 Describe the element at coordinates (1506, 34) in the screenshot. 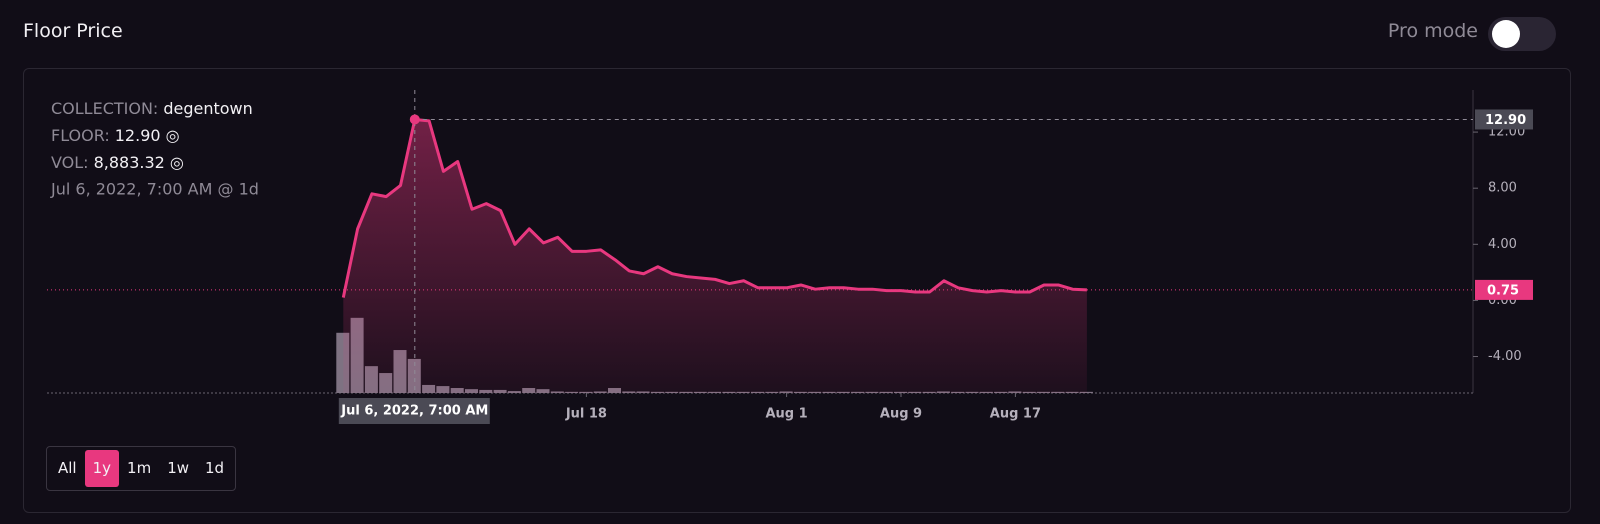

I see `toggle-knob` at that location.